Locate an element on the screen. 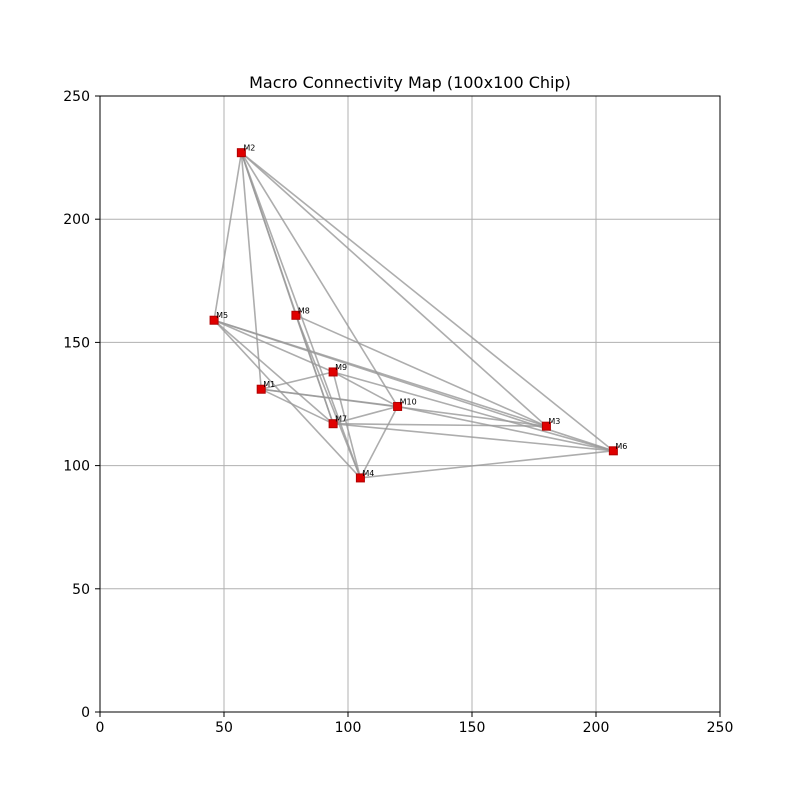 The image size is (800, 800). edge-m2-m5 is located at coordinates (228, 236).